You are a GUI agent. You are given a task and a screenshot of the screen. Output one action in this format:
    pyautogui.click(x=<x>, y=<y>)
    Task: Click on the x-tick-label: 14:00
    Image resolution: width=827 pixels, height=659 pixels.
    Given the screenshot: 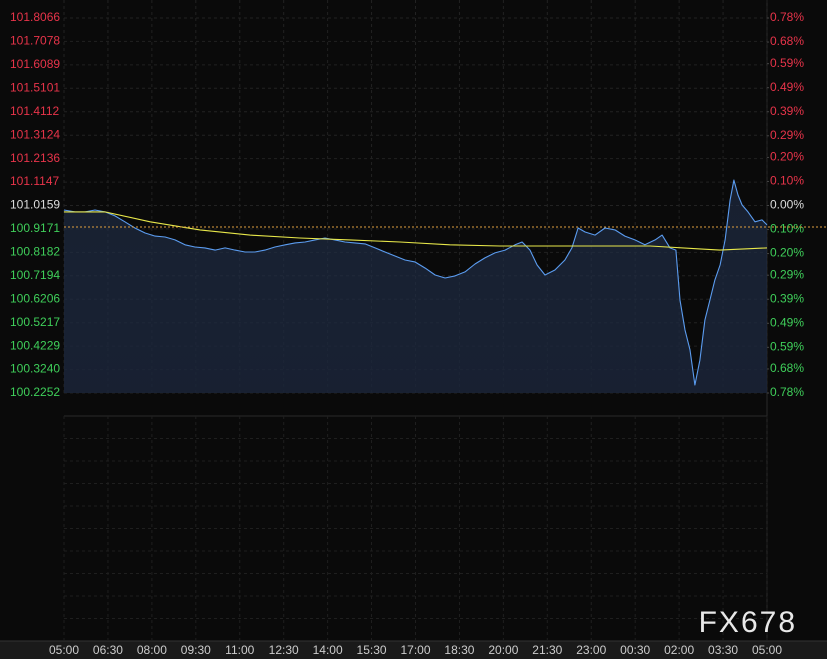 What is the action you would take?
    pyautogui.click(x=328, y=650)
    